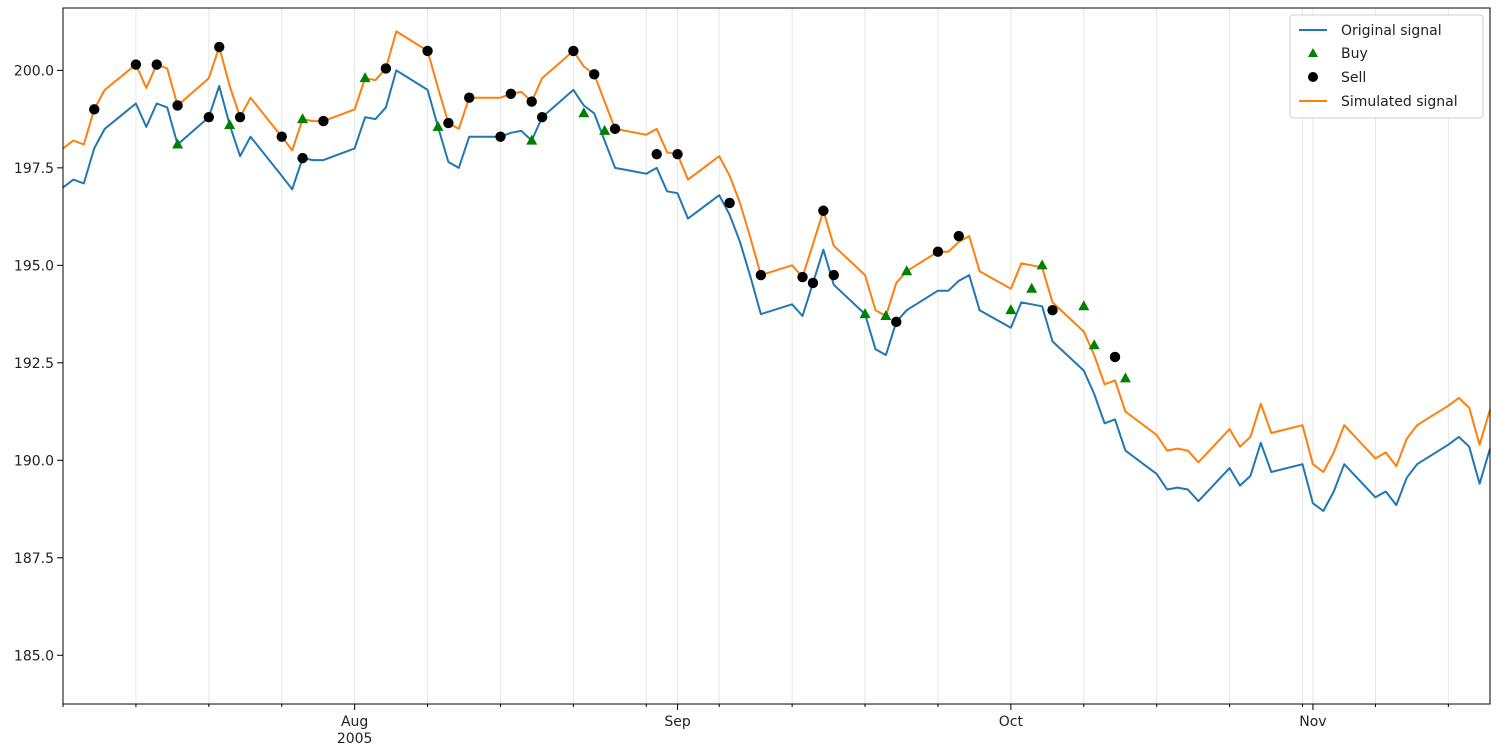  Describe the element at coordinates (34, 461) in the screenshot. I see `y-tick-label: 190.0` at that location.